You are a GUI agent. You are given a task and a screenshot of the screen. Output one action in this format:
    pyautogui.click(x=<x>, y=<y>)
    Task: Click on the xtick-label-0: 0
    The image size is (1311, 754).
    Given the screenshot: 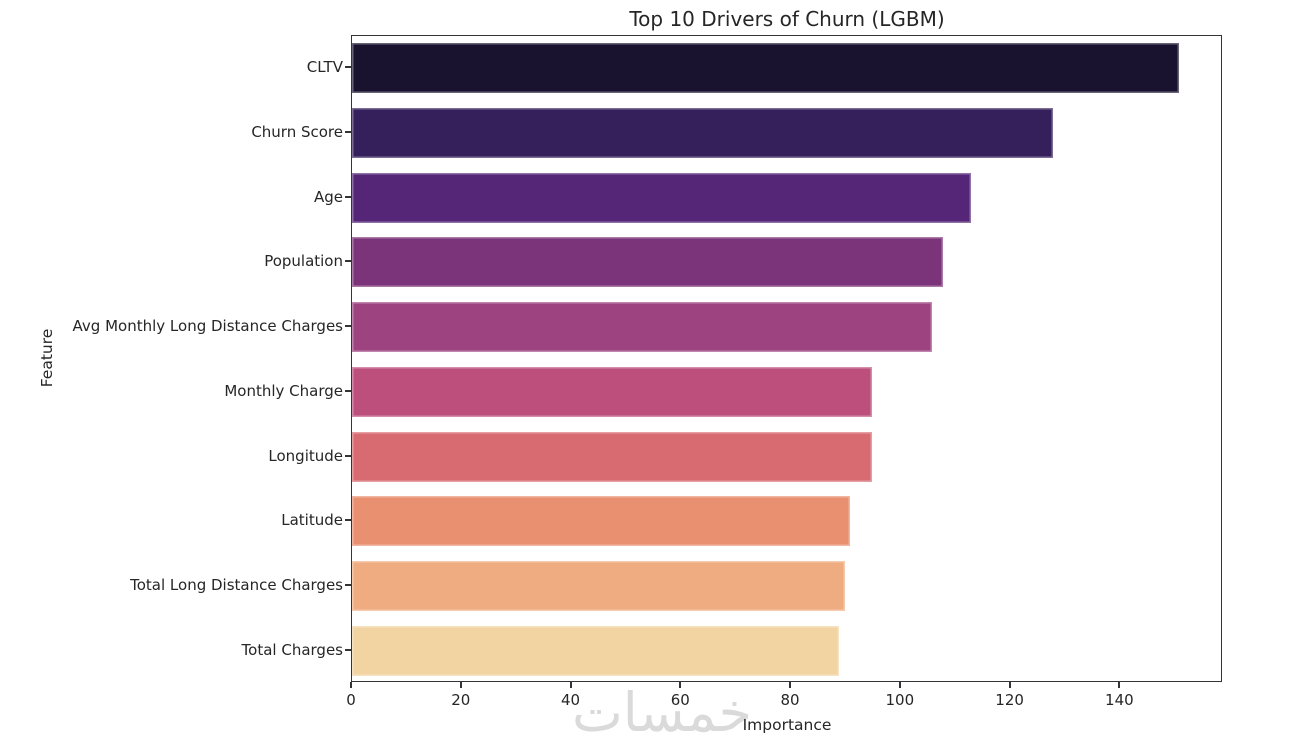 What is the action you would take?
    pyautogui.click(x=351, y=700)
    